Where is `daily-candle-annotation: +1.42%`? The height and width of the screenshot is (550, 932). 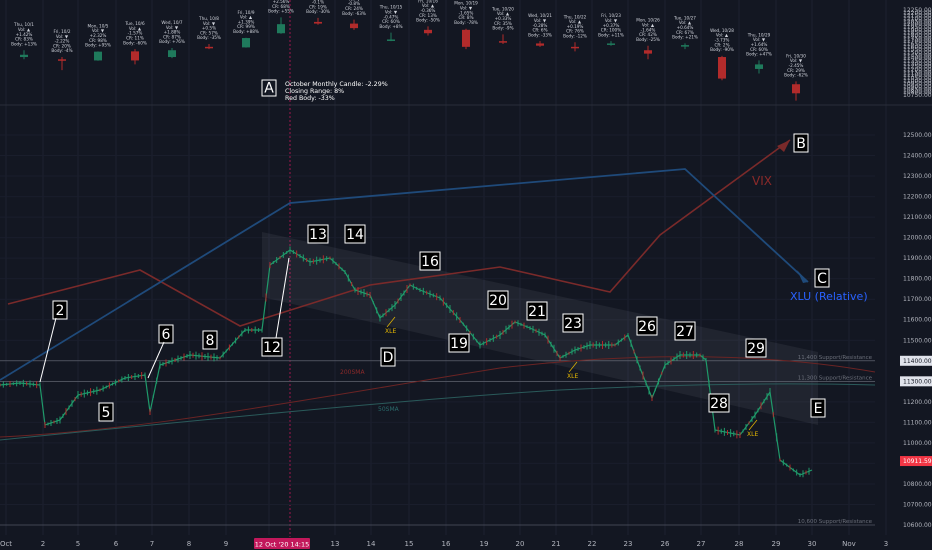 daily-candle-annotation: +1.42% is located at coordinates (24, 34).